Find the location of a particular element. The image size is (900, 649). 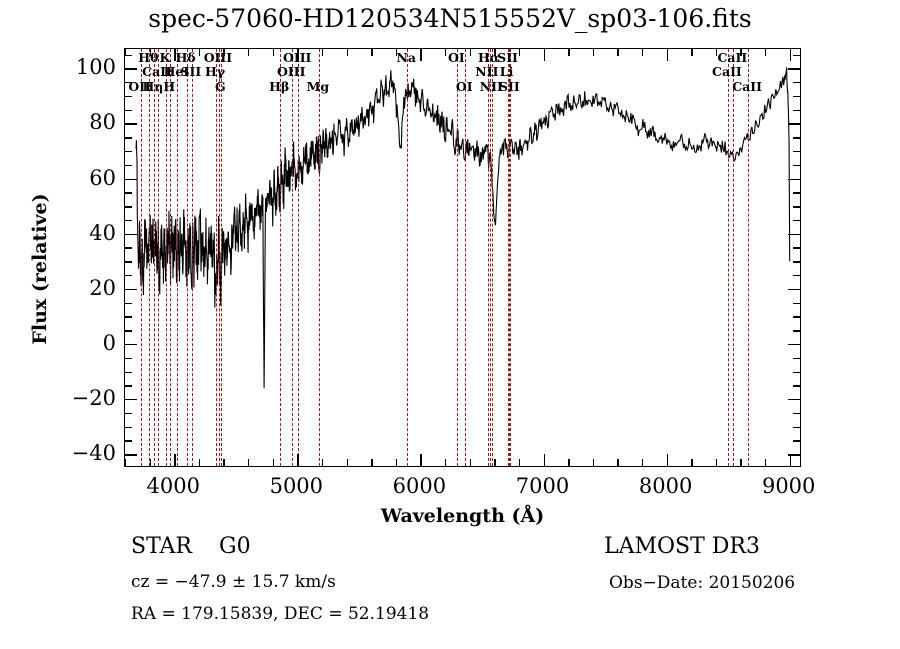

obs-date-label: Obs−Date: 20150206 is located at coordinates (702, 583).